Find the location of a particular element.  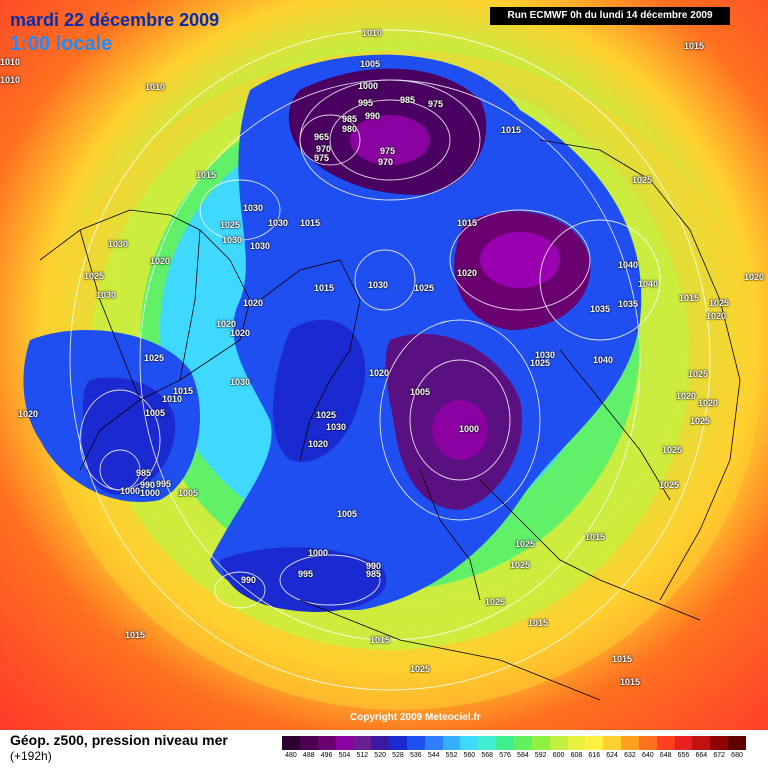

legend-tick-label: 560 is located at coordinates (469, 755).